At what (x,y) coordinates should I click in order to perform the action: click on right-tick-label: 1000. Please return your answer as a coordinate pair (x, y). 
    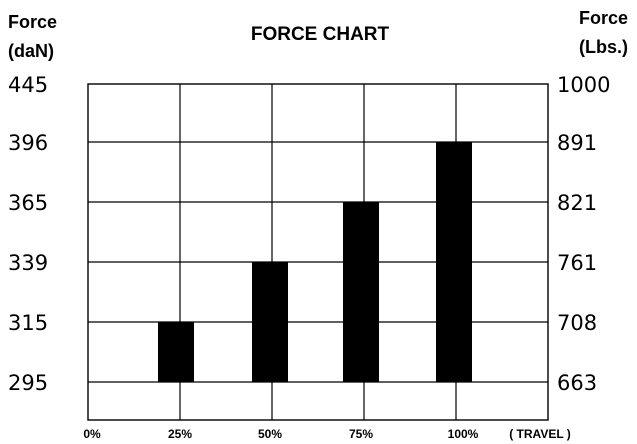
    Looking at the image, I should click on (583, 85).